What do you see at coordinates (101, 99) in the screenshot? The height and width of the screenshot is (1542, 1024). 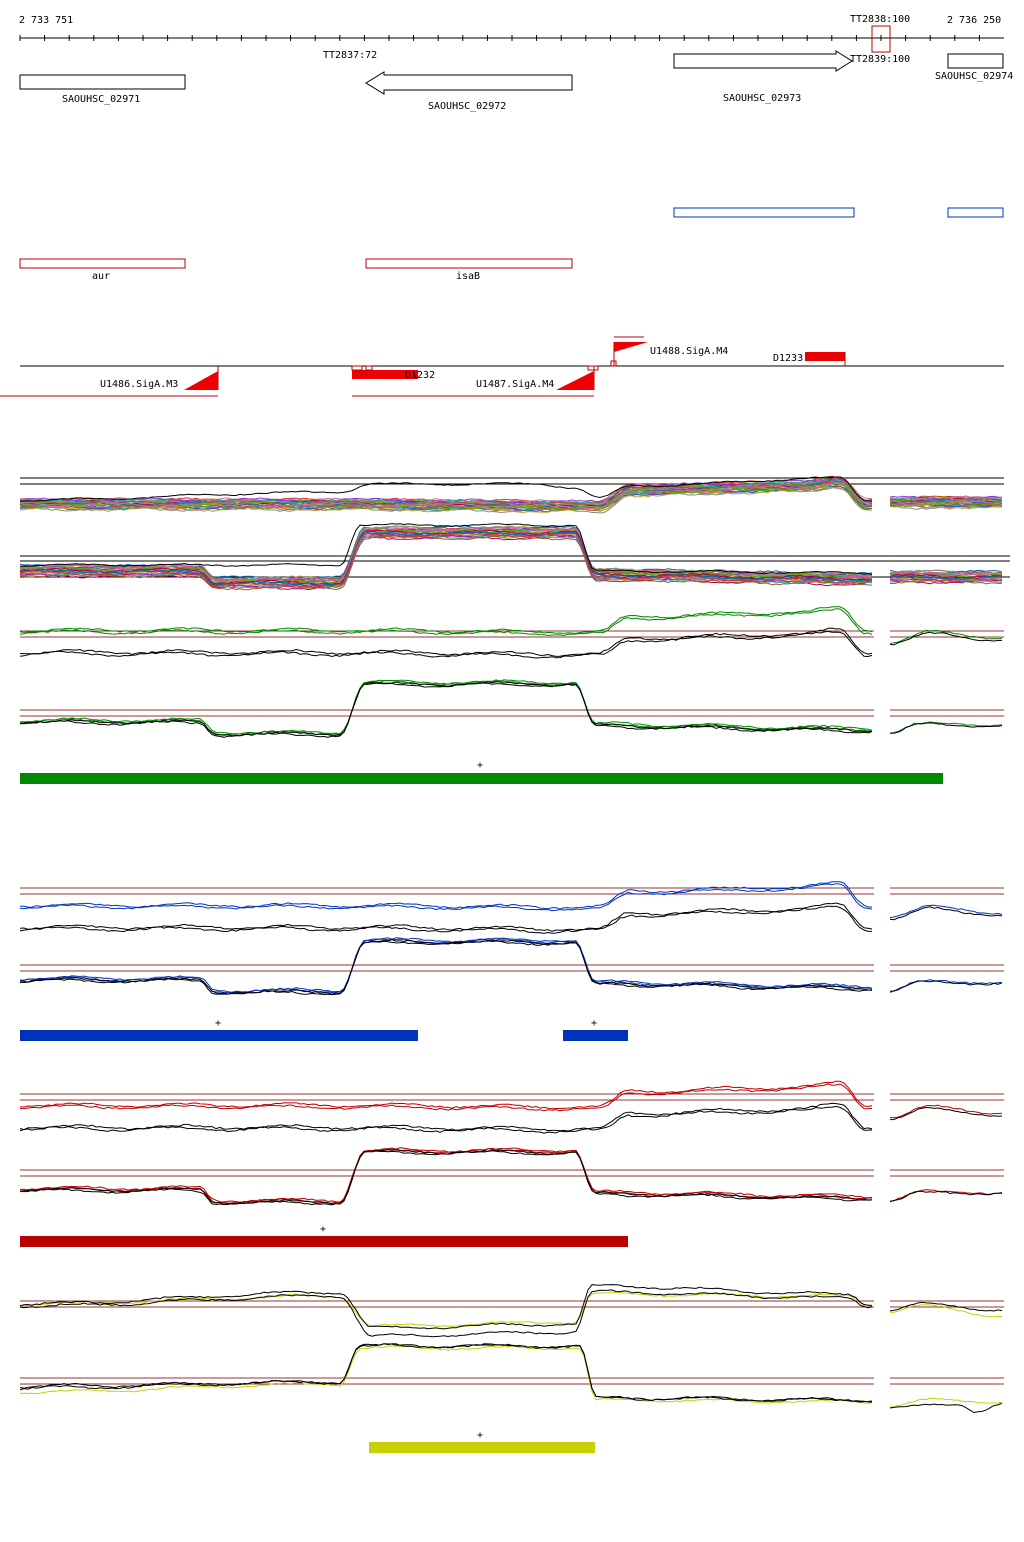 I see `gene-label: SAOUHSC_02971` at bounding box center [101, 99].